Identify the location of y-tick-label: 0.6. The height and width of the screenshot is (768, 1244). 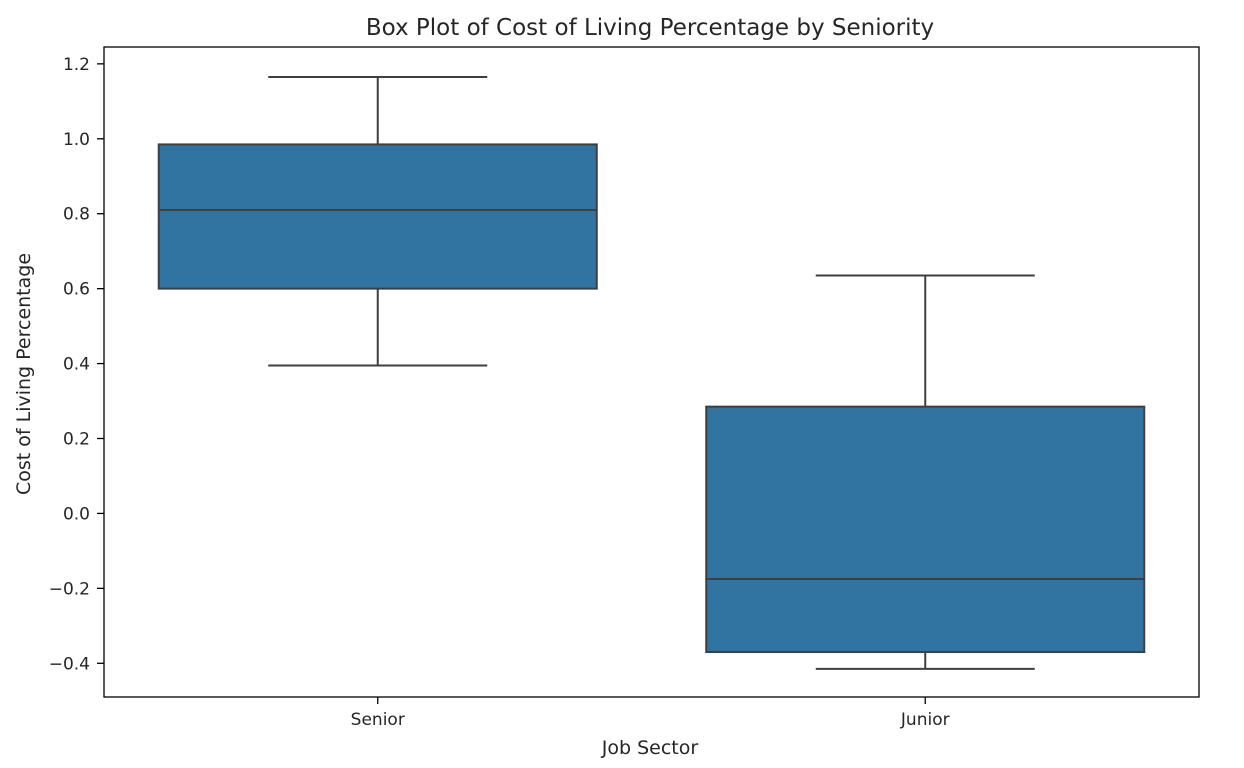
(76, 290).